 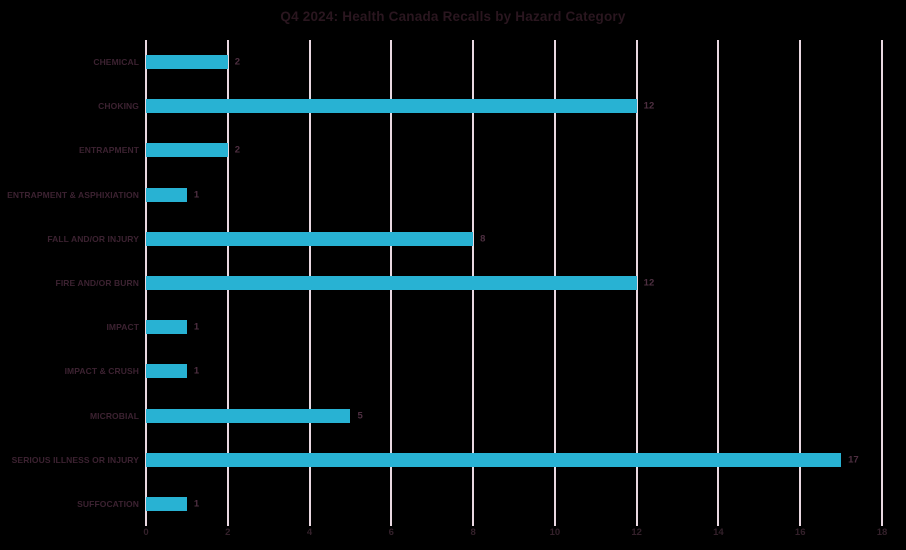 I want to click on category-label: IMPACT & CRUSH, so click(x=101, y=371).